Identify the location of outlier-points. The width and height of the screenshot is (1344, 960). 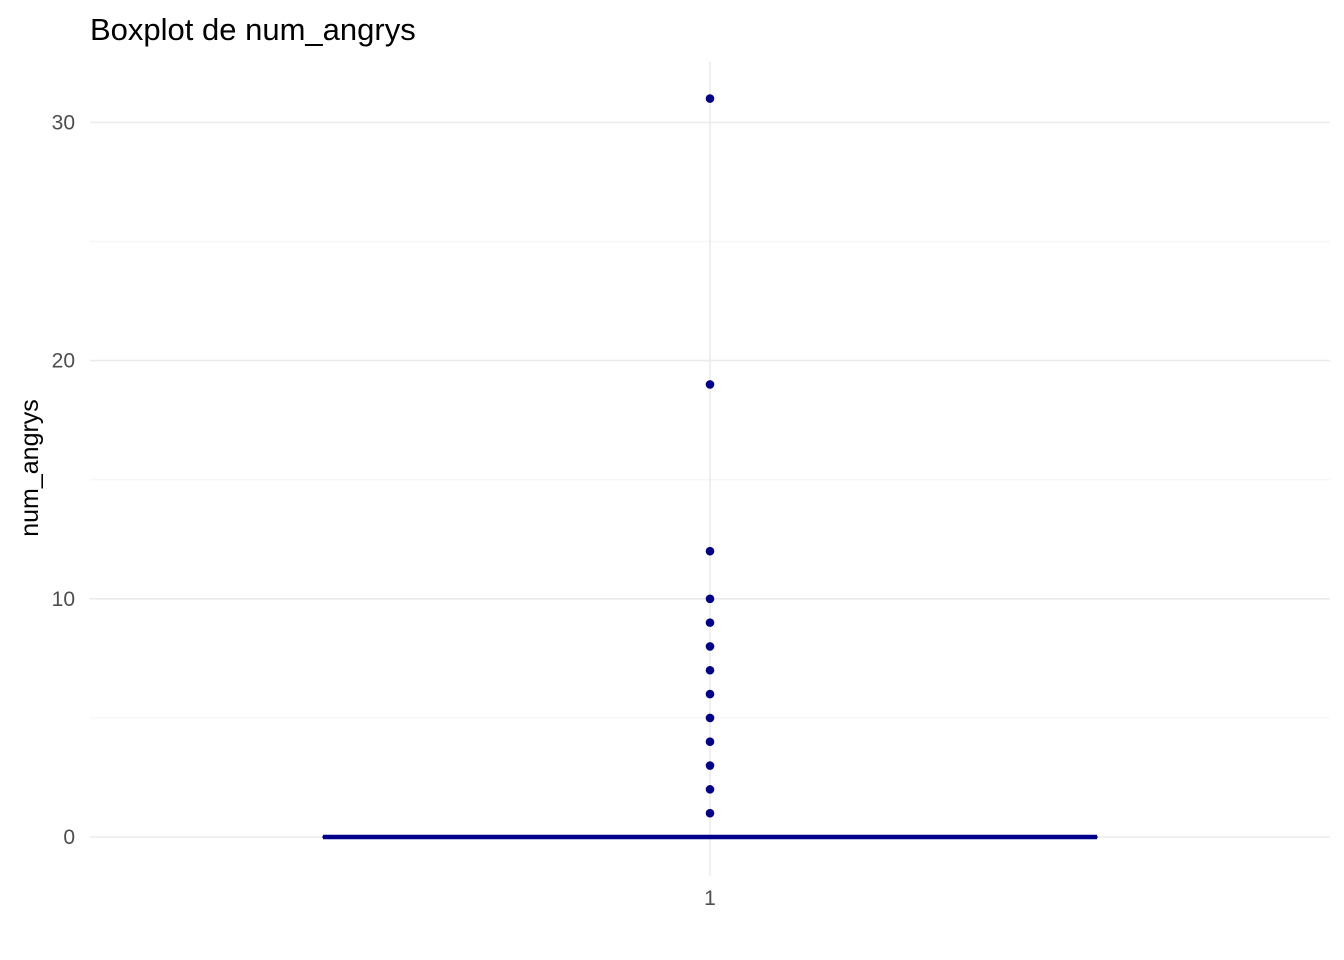
(710, 456).